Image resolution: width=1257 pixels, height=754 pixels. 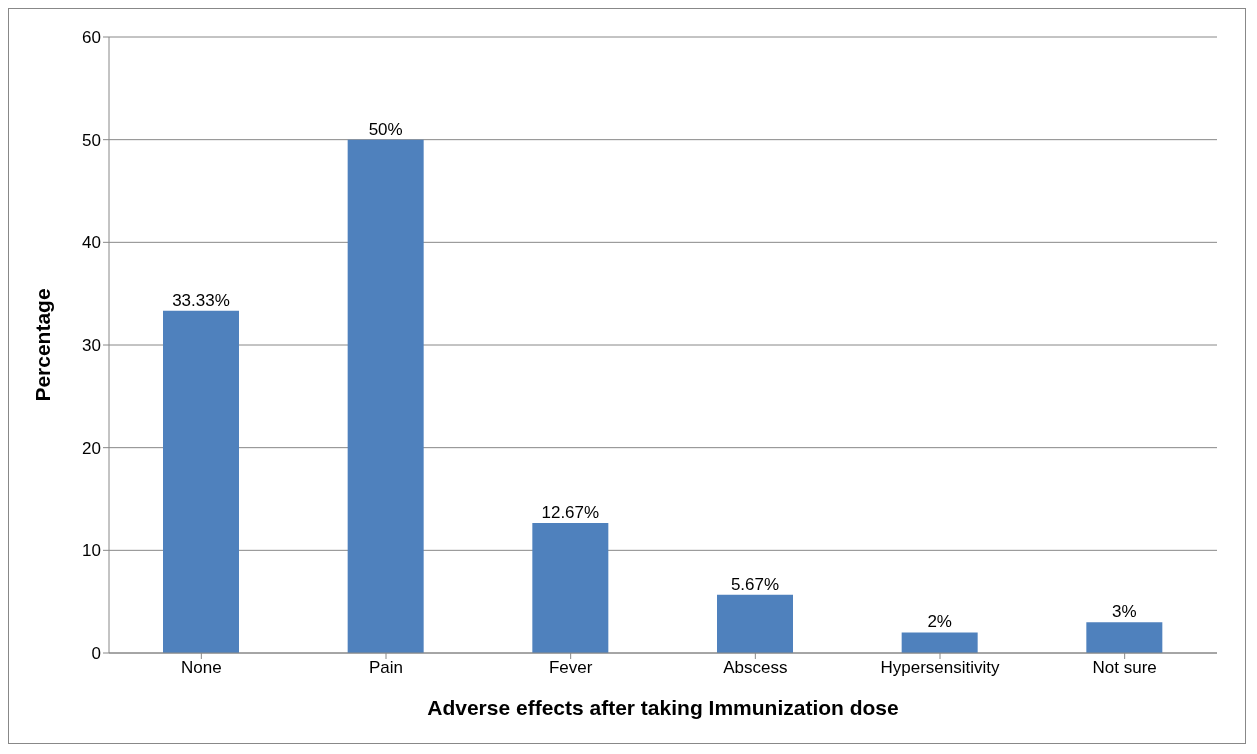 I want to click on data-label: 3%, so click(x=1124, y=612).